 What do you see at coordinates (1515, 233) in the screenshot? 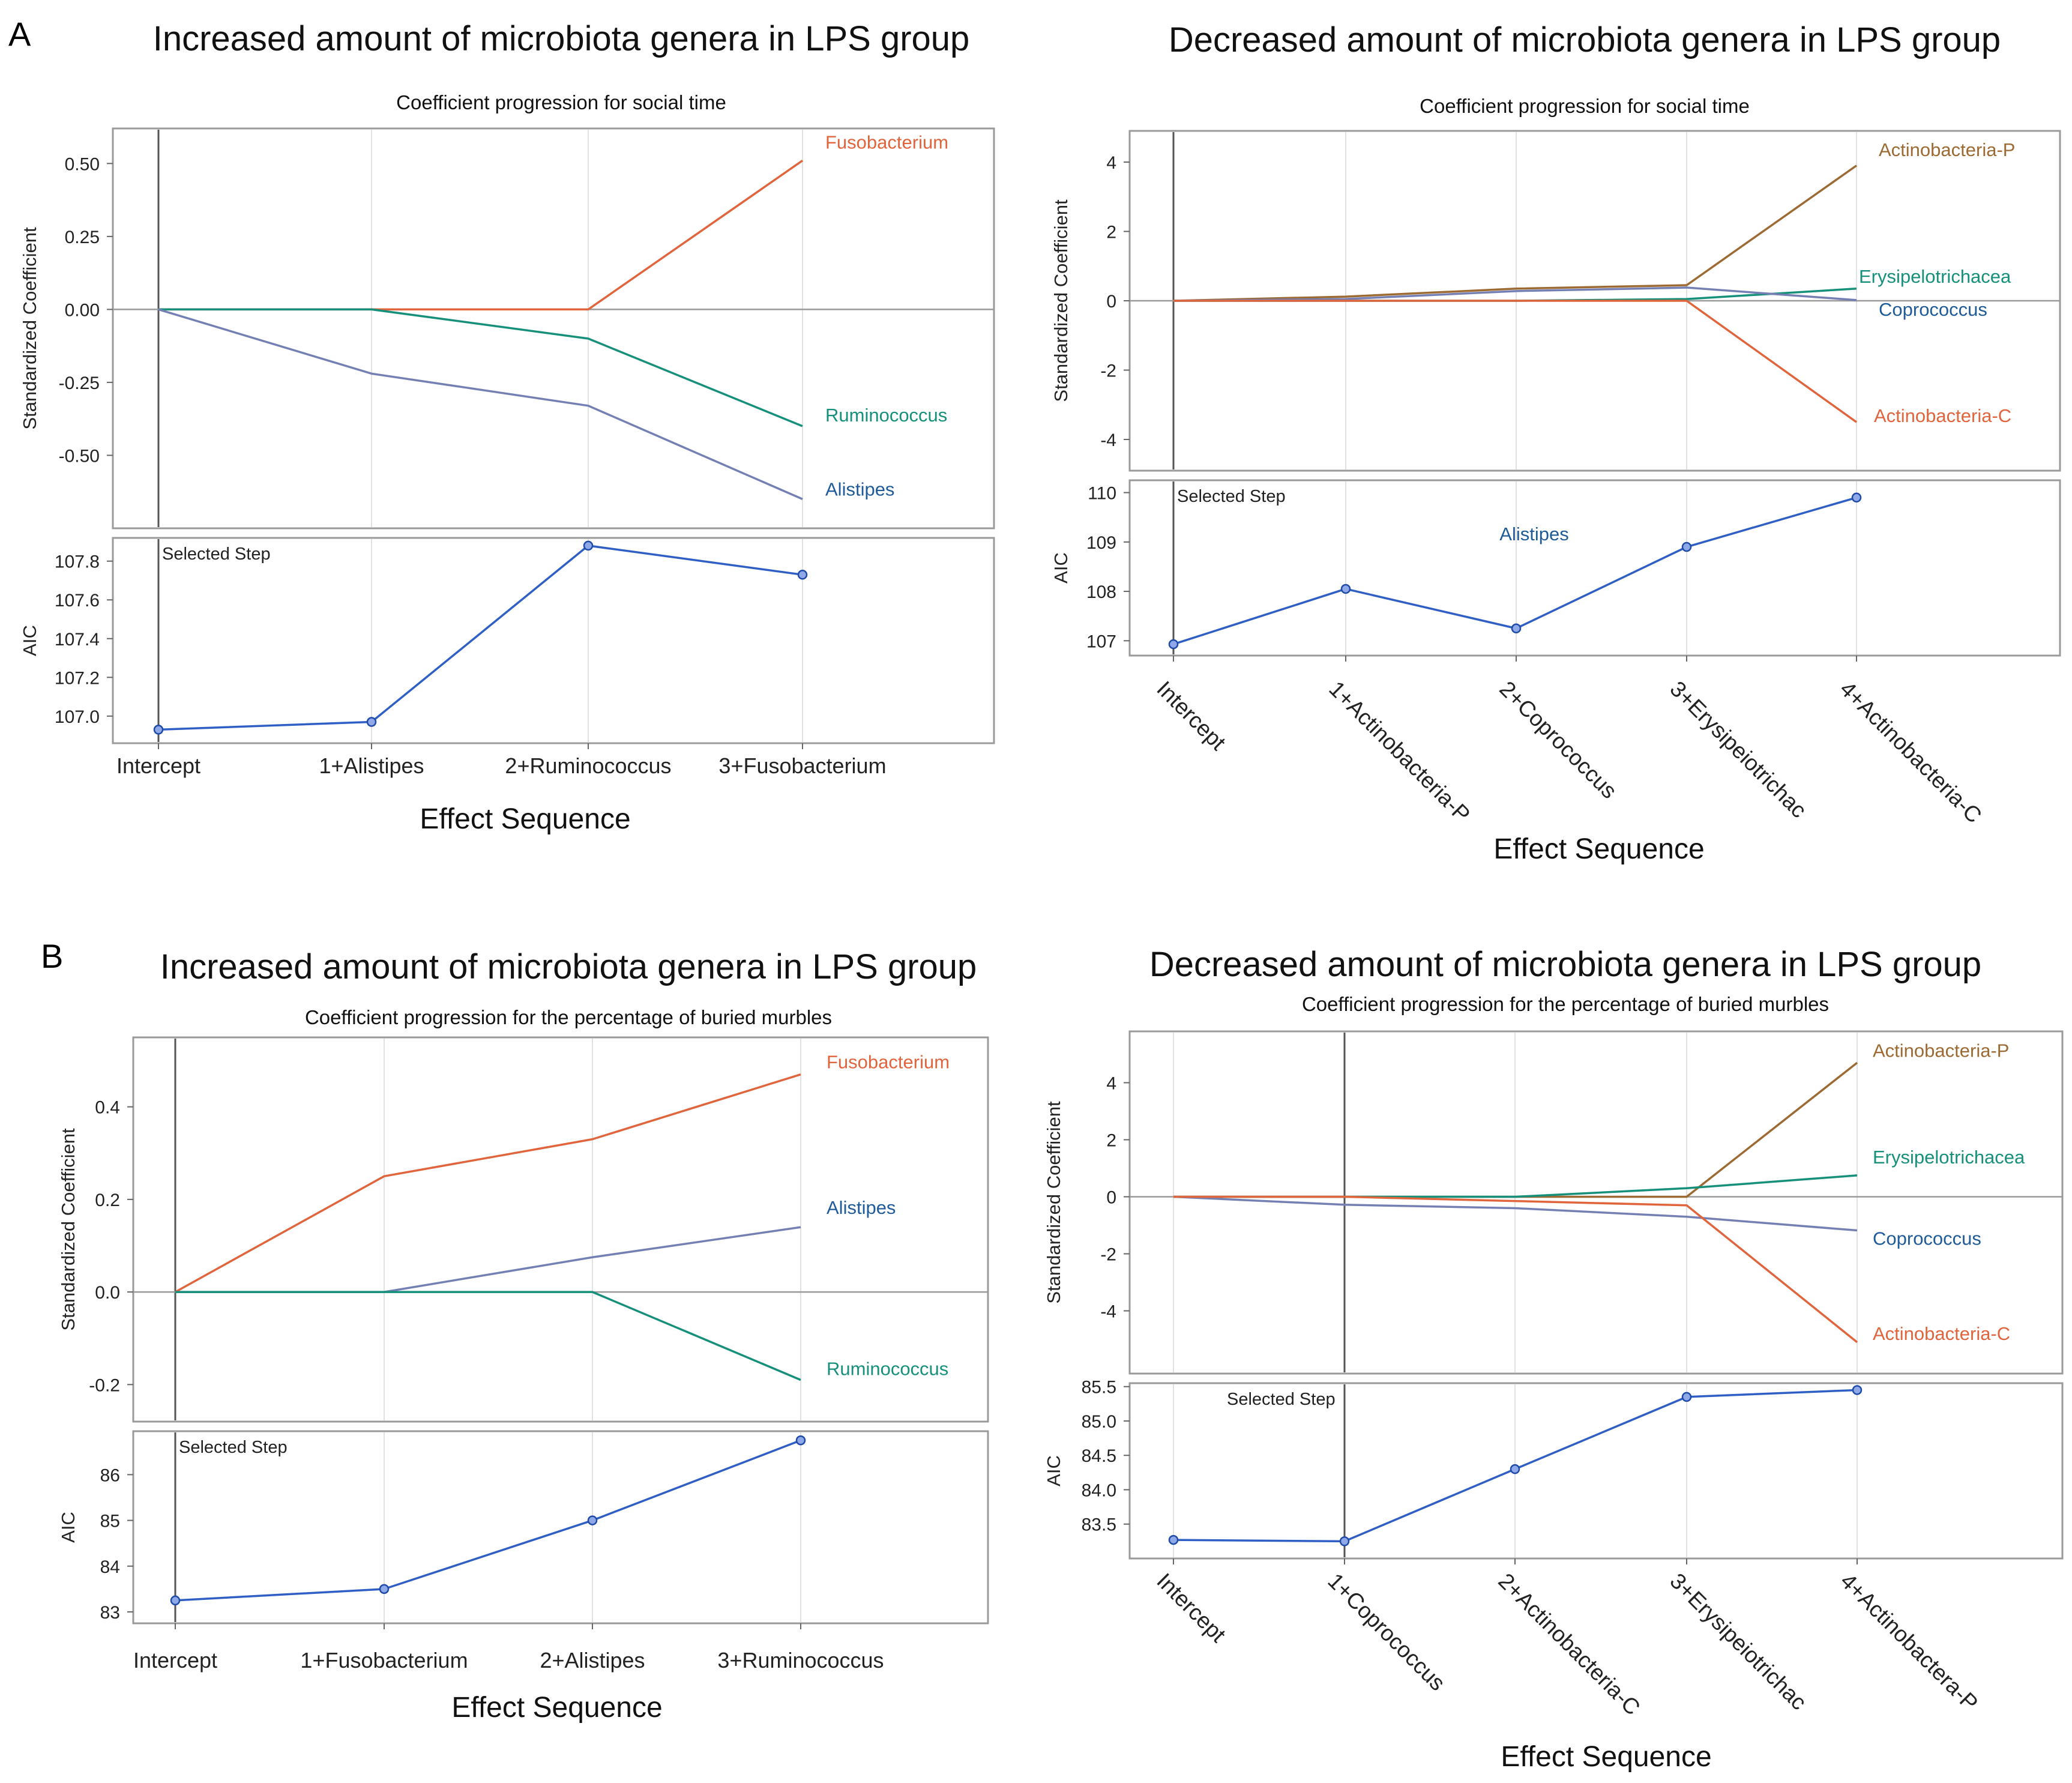
I see `series-line-actinobacteria-p` at bounding box center [1515, 233].